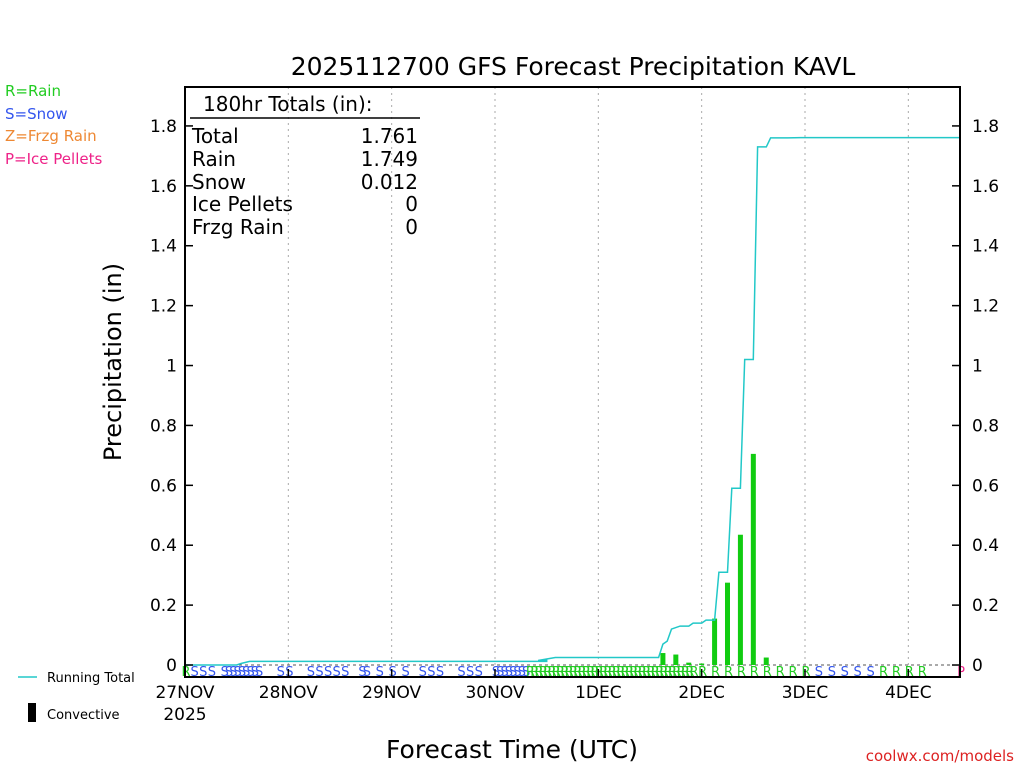  I want to click on totals-frzg-rain-value: 0, so click(411, 227).